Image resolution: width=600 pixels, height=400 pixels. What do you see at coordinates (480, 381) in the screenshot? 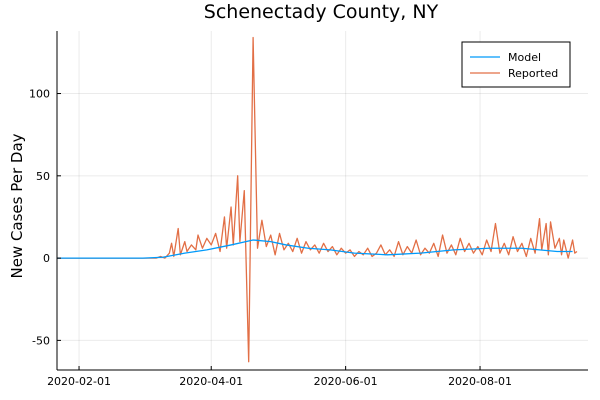
I see `x-tick-label: 2020-08-01` at bounding box center [480, 381].